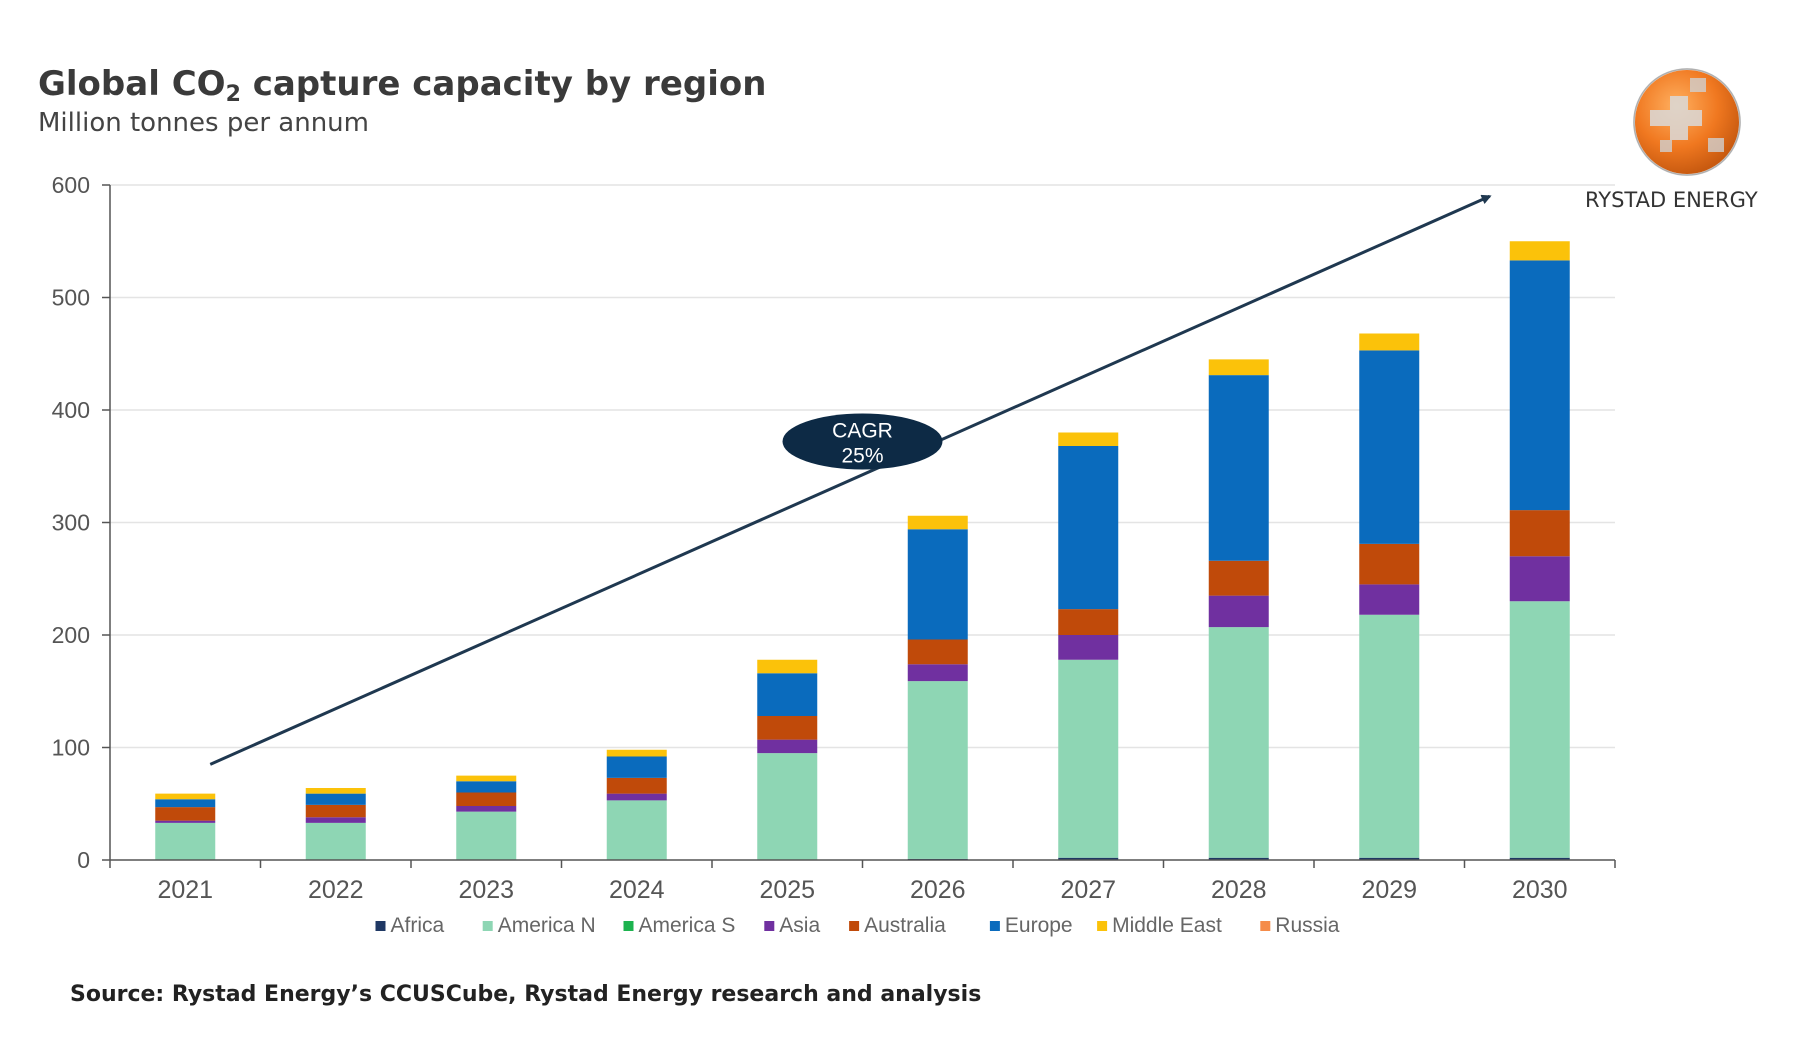 This screenshot has height=1040, width=1795. Describe the element at coordinates (71, 635) in the screenshot. I see `y-tick-label: 200` at that location.